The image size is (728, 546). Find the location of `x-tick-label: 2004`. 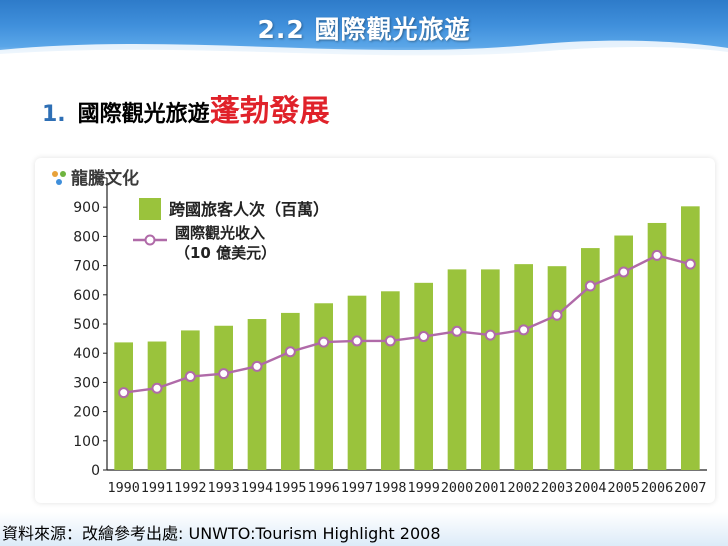

x-tick-label: 2004 is located at coordinates (590, 488).